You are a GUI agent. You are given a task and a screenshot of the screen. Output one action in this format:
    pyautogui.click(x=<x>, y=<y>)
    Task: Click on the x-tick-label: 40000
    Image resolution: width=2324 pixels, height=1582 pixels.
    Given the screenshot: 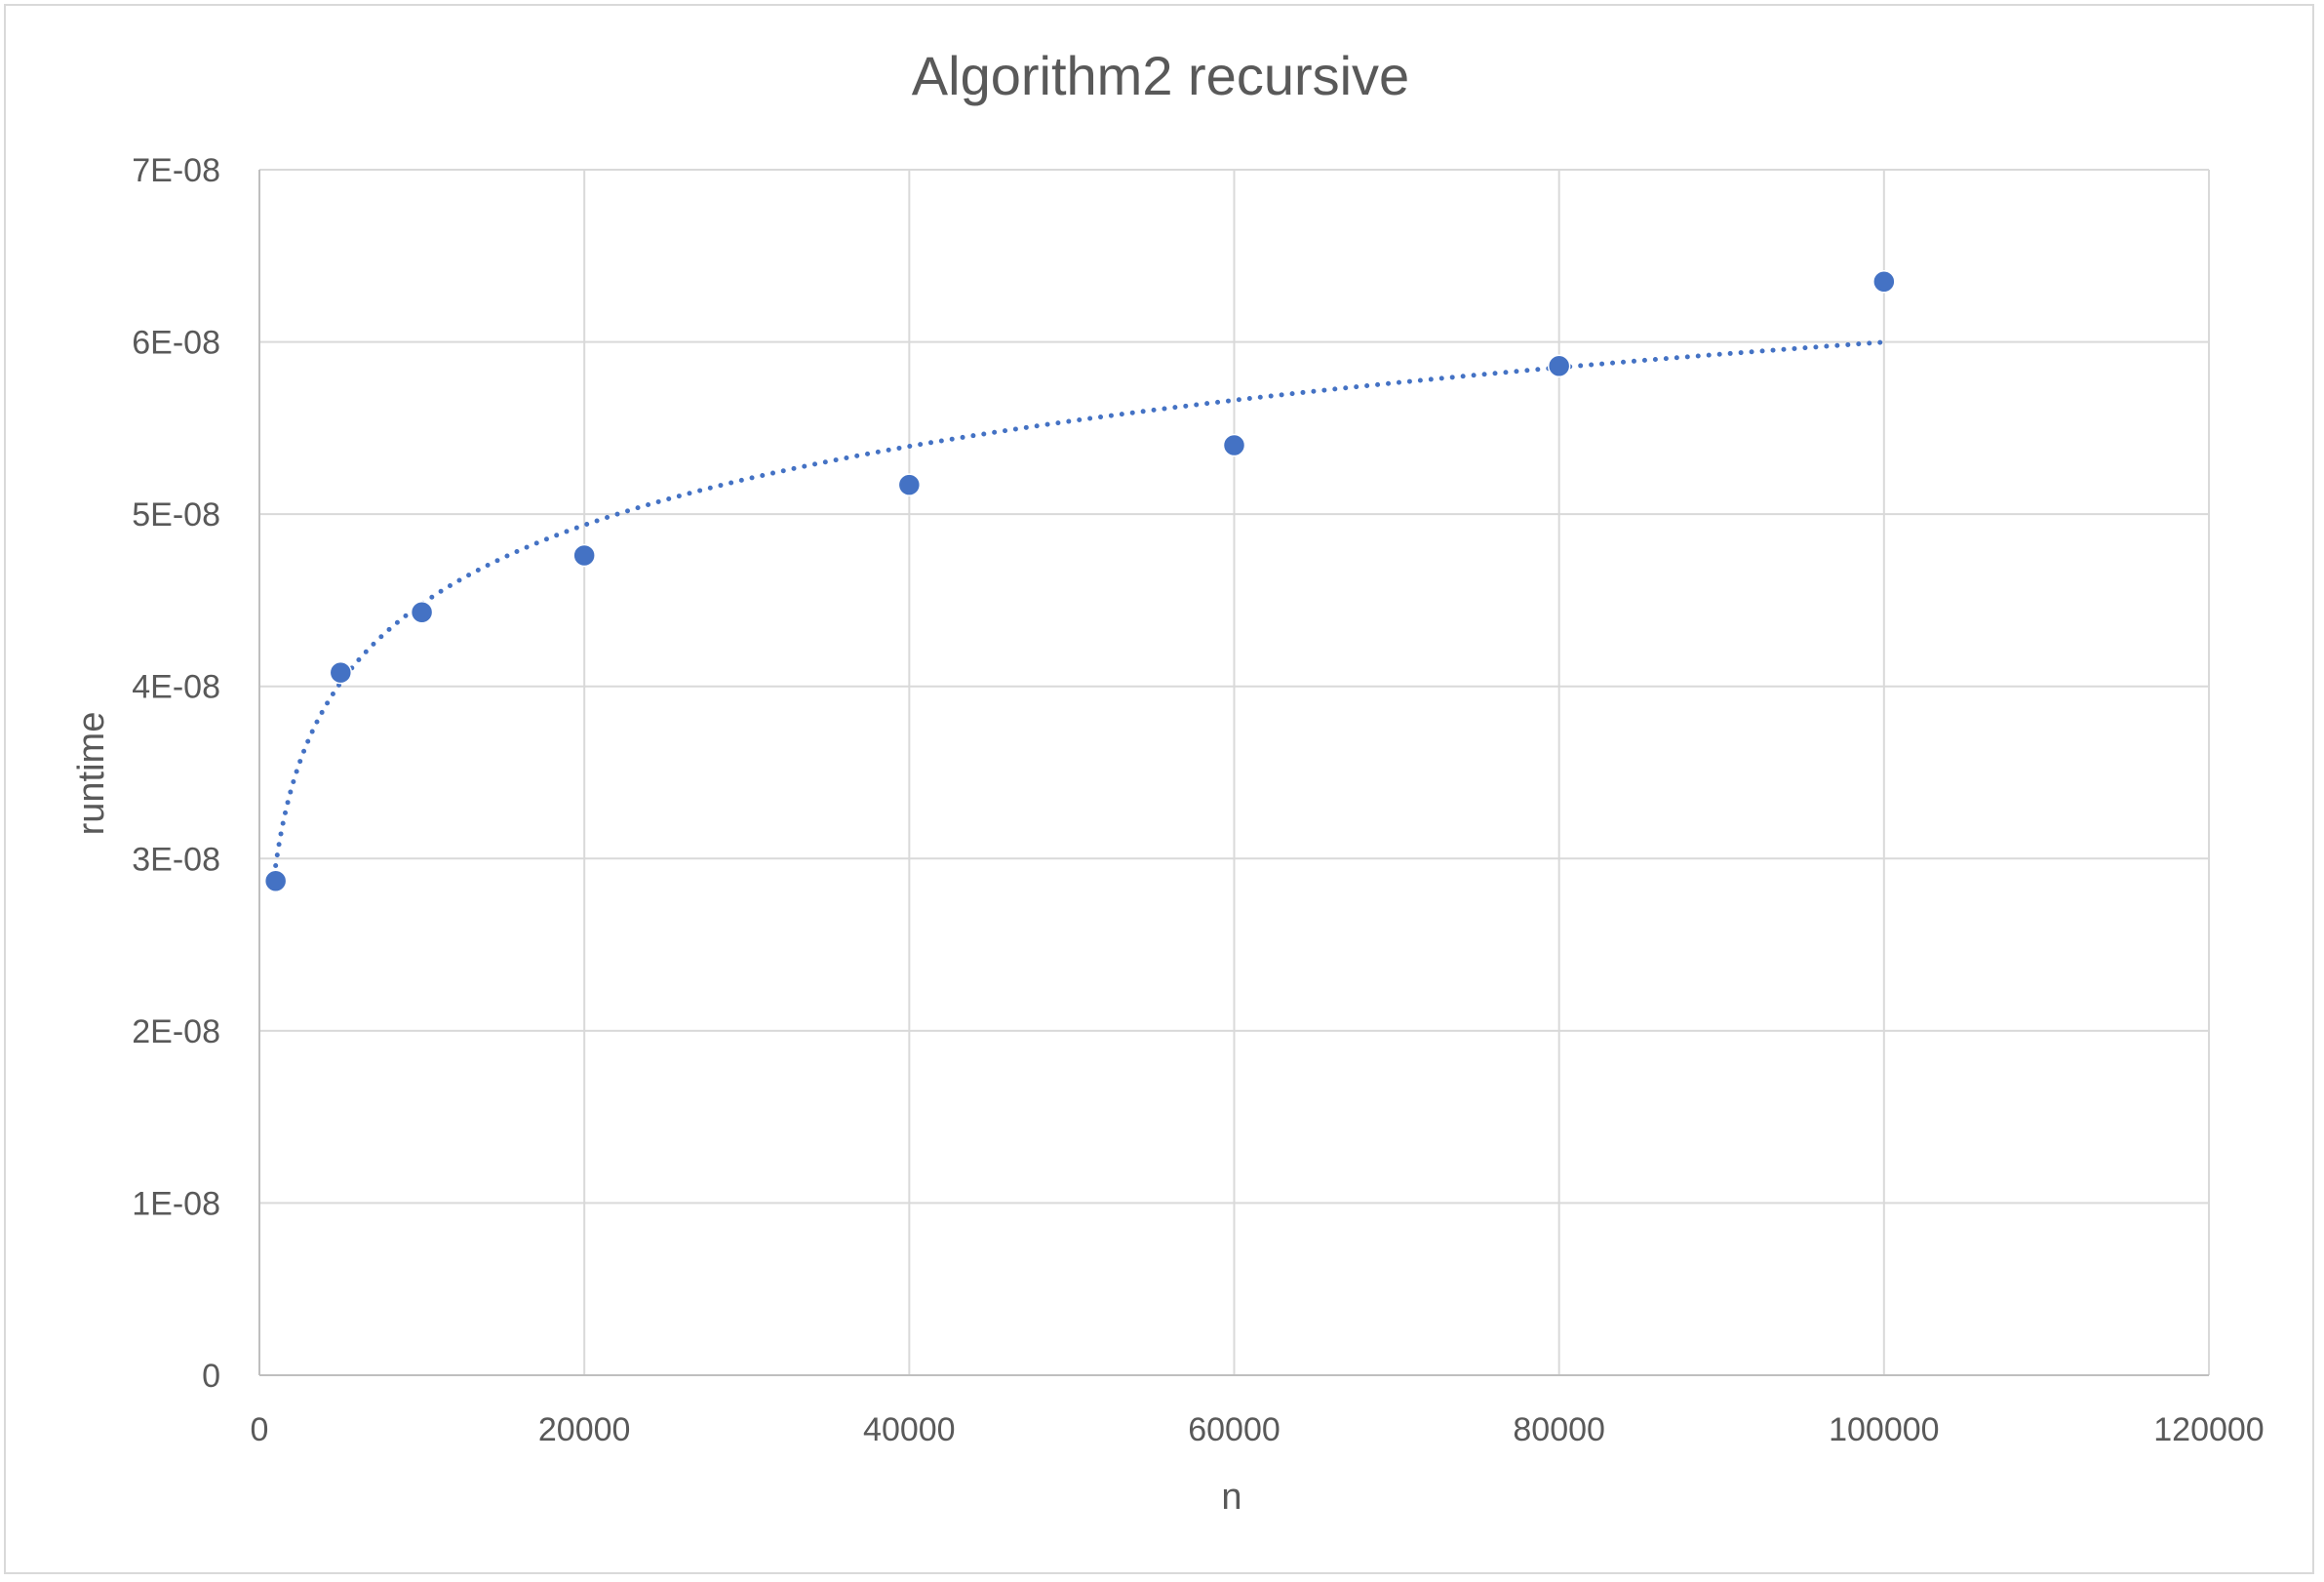 What is the action you would take?
    pyautogui.click(x=909, y=1430)
    